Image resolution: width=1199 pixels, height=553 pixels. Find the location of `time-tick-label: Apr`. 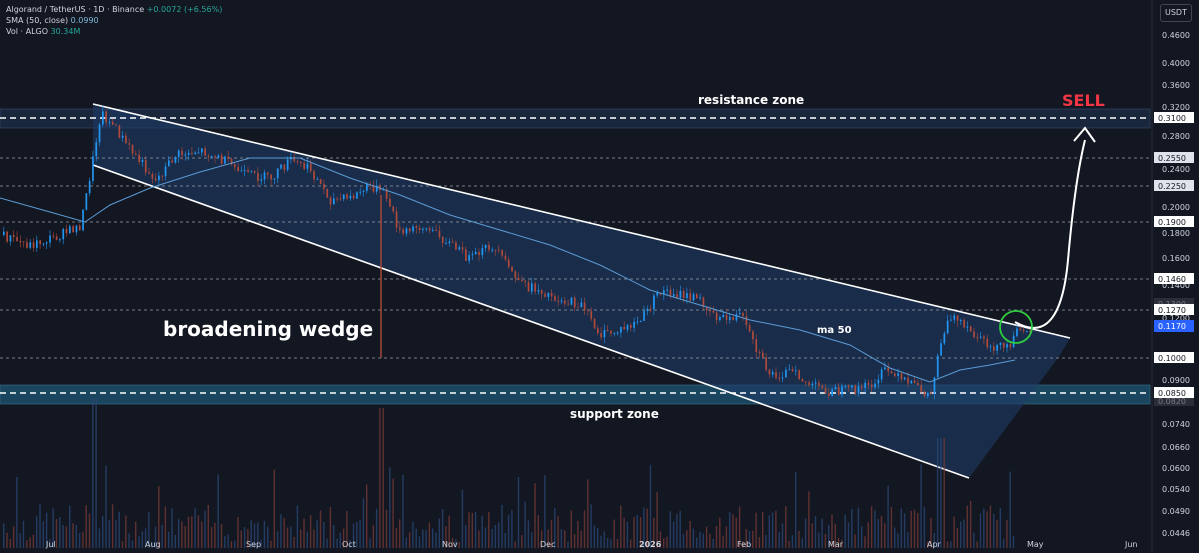

time-tick-label: Apr is located at coordinates (934, 544).